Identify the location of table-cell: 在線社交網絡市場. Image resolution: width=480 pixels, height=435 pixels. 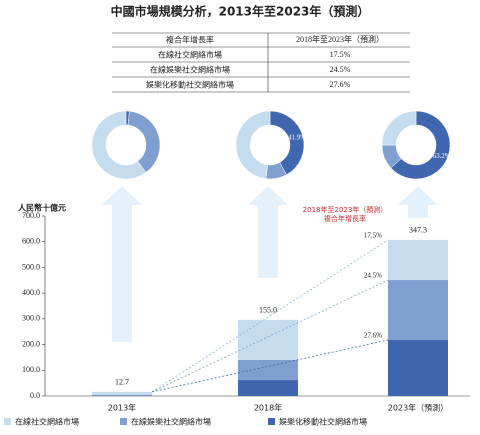
(190, 55).